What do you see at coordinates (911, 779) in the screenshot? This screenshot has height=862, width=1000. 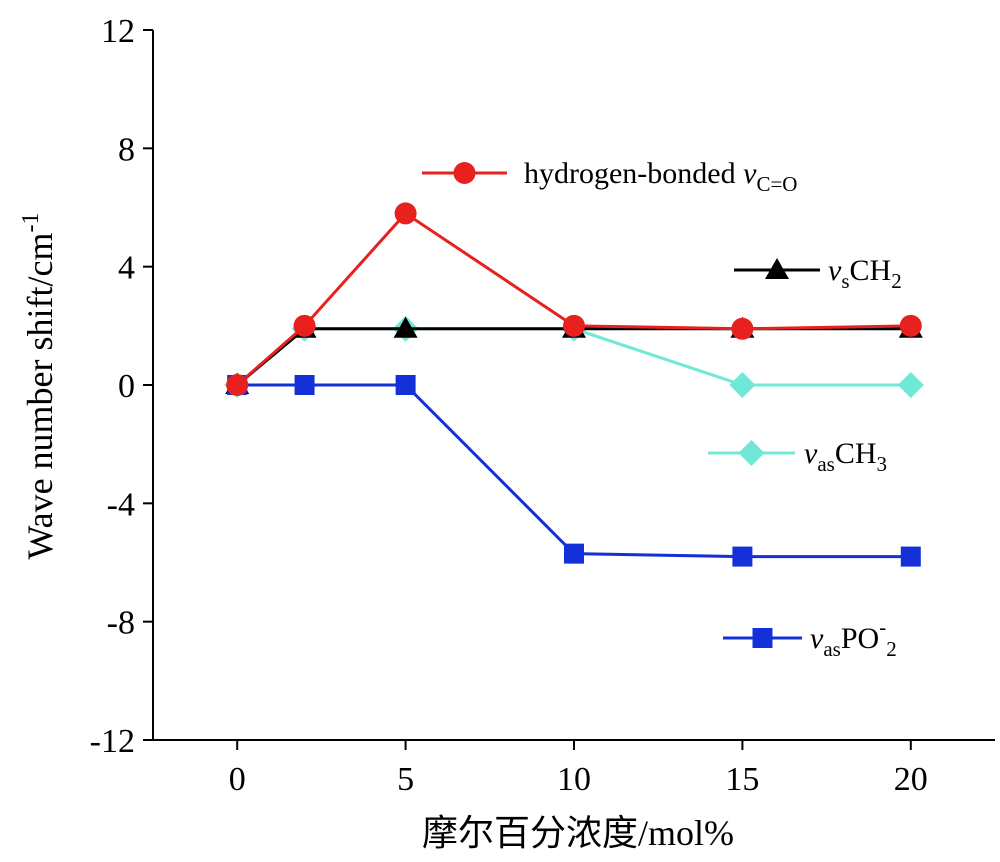 I see `x-tick-label: 20` at bounding box center [911, 779].